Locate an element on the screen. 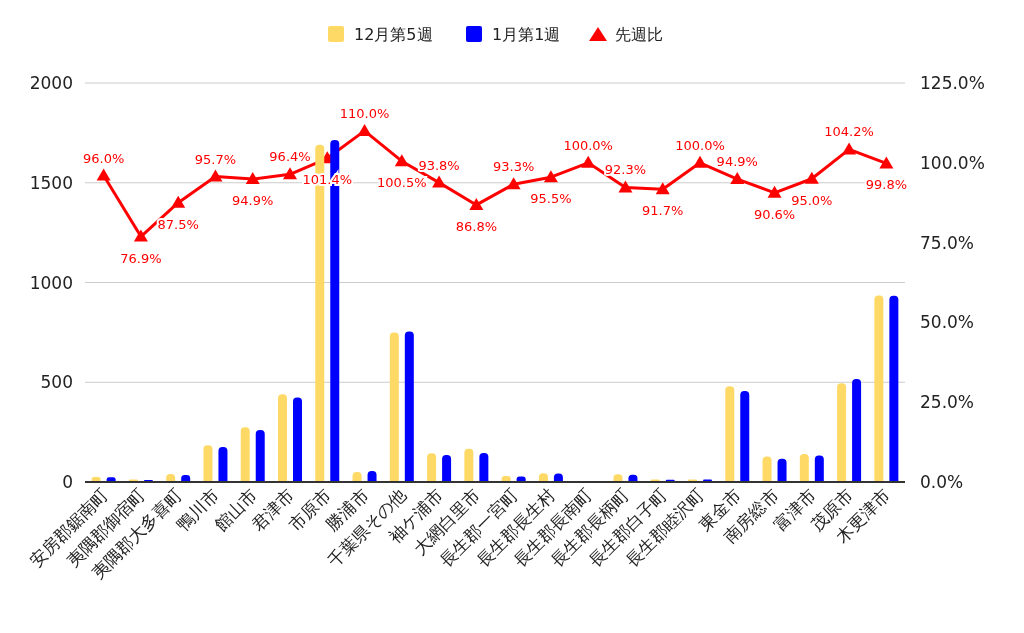 Image resolution: width=1024 pixels, height=633 pixels. data-label: 86.8% is located at coordinates (476, 226).